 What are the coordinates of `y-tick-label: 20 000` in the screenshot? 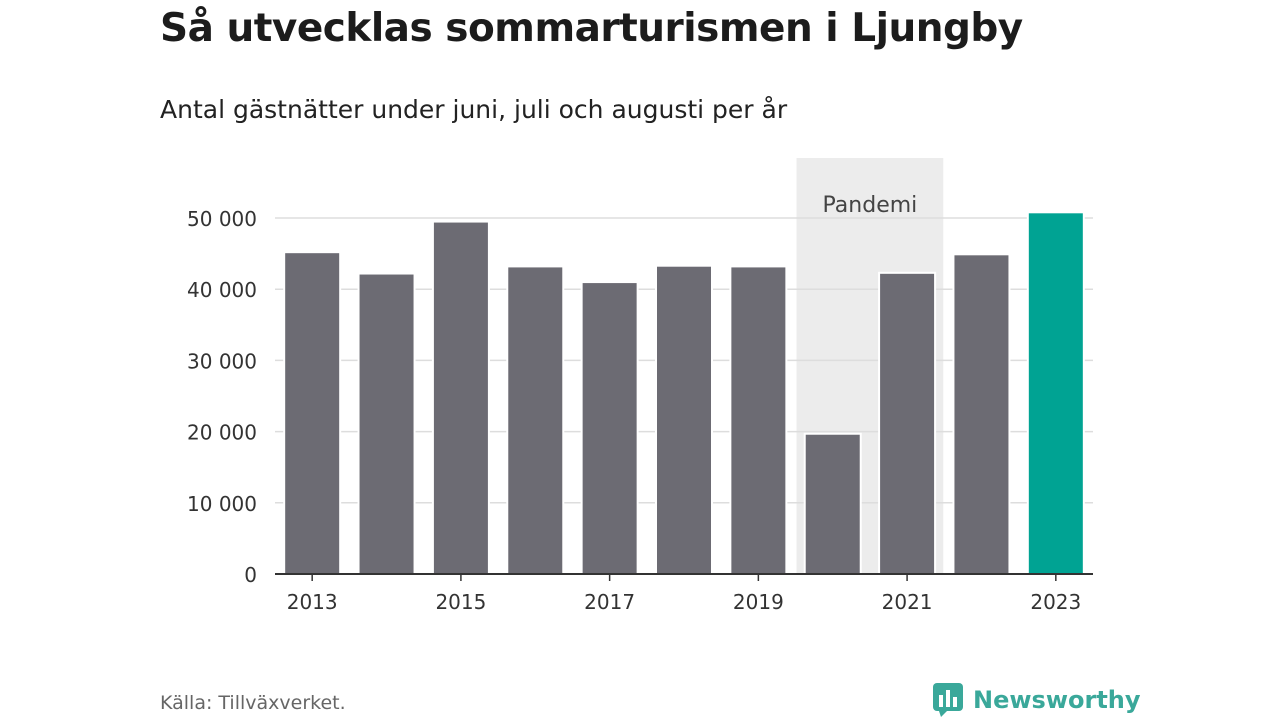 It's located at (222, 433).